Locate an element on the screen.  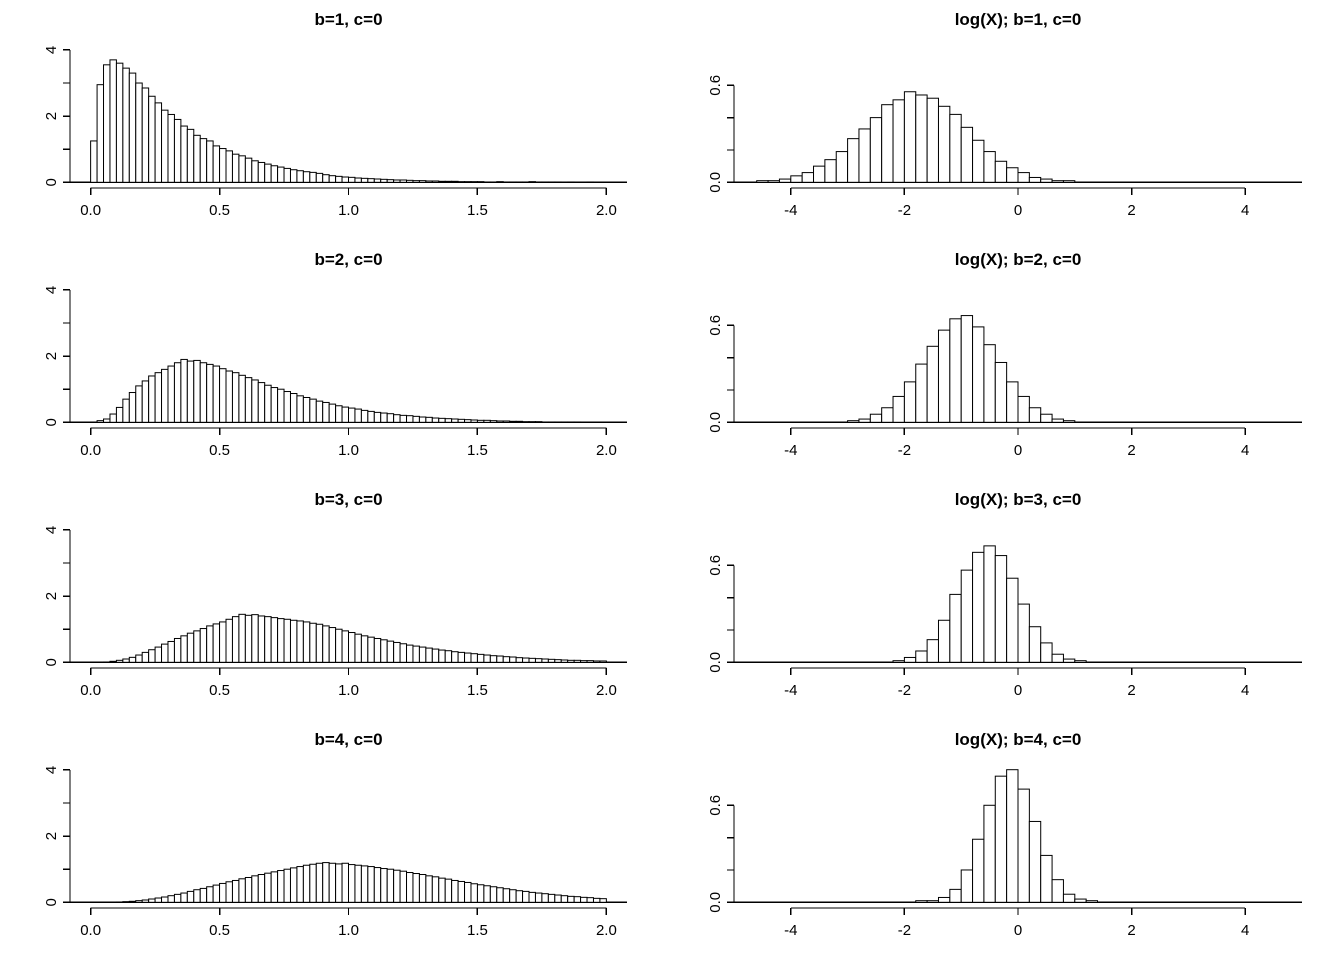
y-tick-label: 0.0 is located at coordinates (715, 662).